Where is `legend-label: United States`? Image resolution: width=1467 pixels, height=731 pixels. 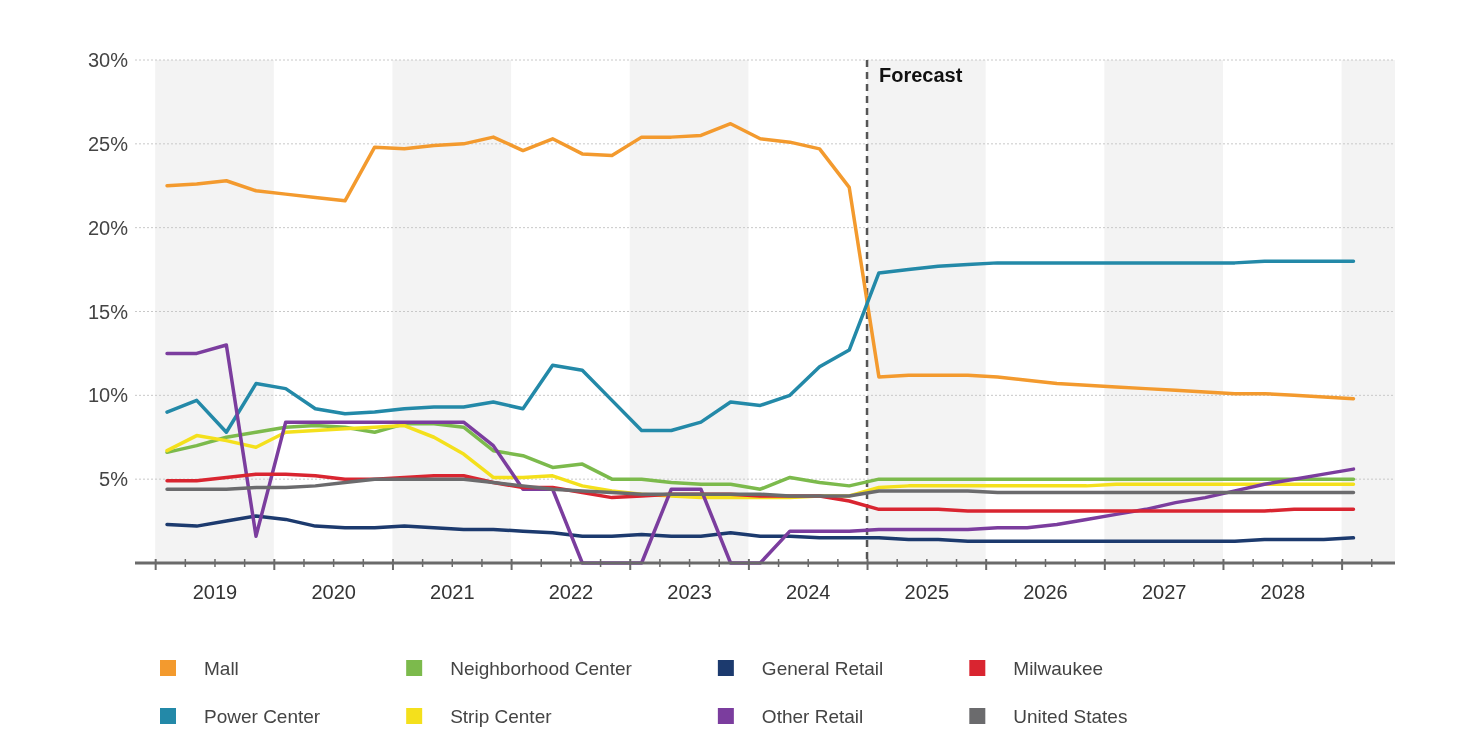 legend-label: United States is located at coordinates (1070, 716).